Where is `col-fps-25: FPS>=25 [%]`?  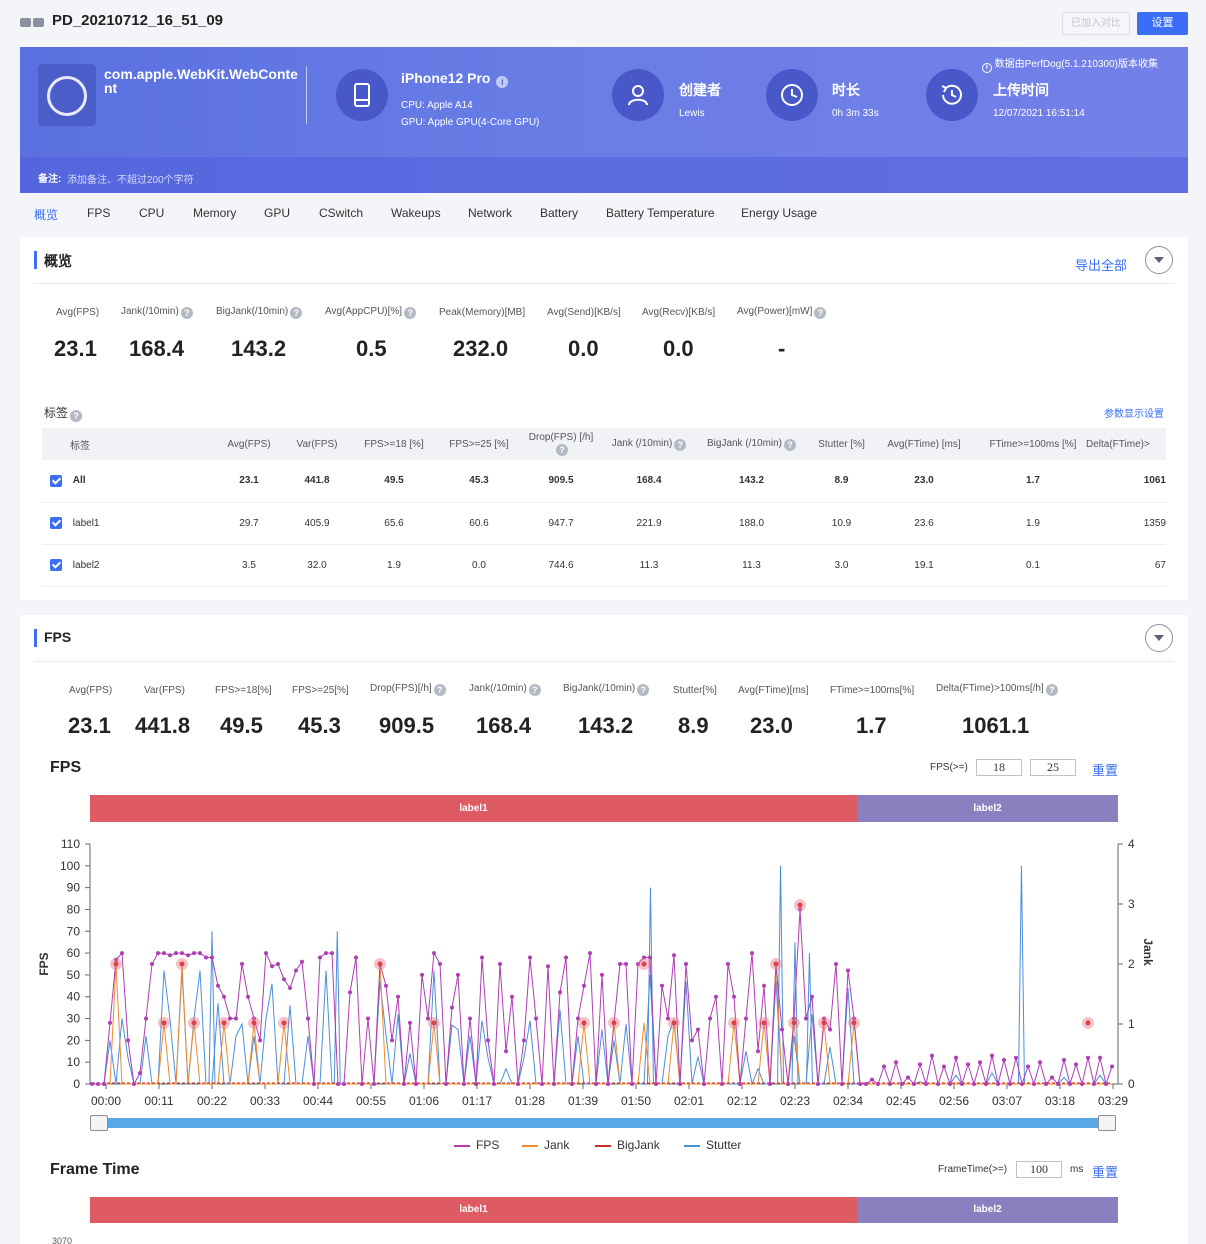 col-fps-25: FPS>=25 [%] is located at coordinates (479, 444).